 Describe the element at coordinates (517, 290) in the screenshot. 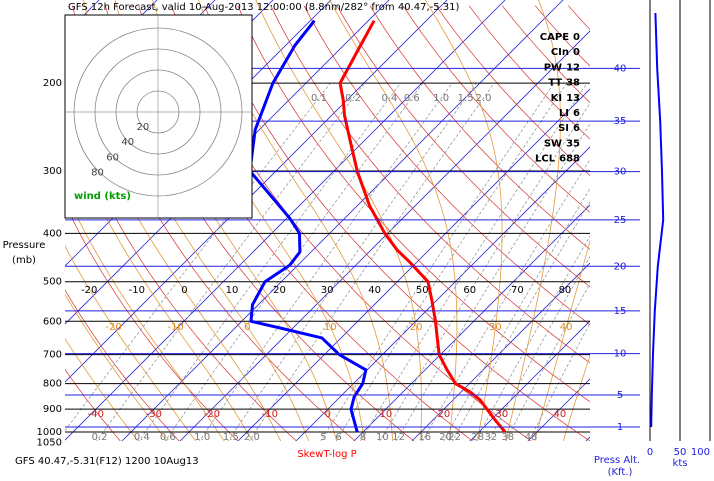

I see `dry-adiabat-label: 70` at that location.